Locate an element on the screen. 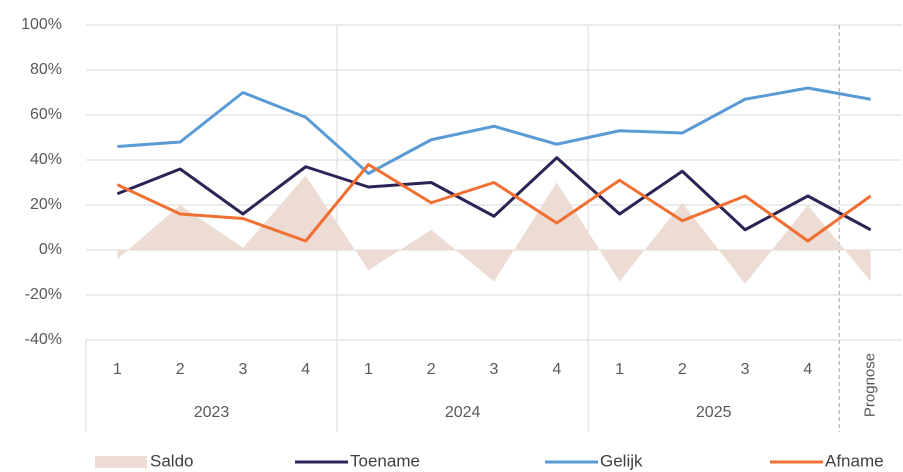  y-tick-label: 100% is located at coordinates (41, 24).